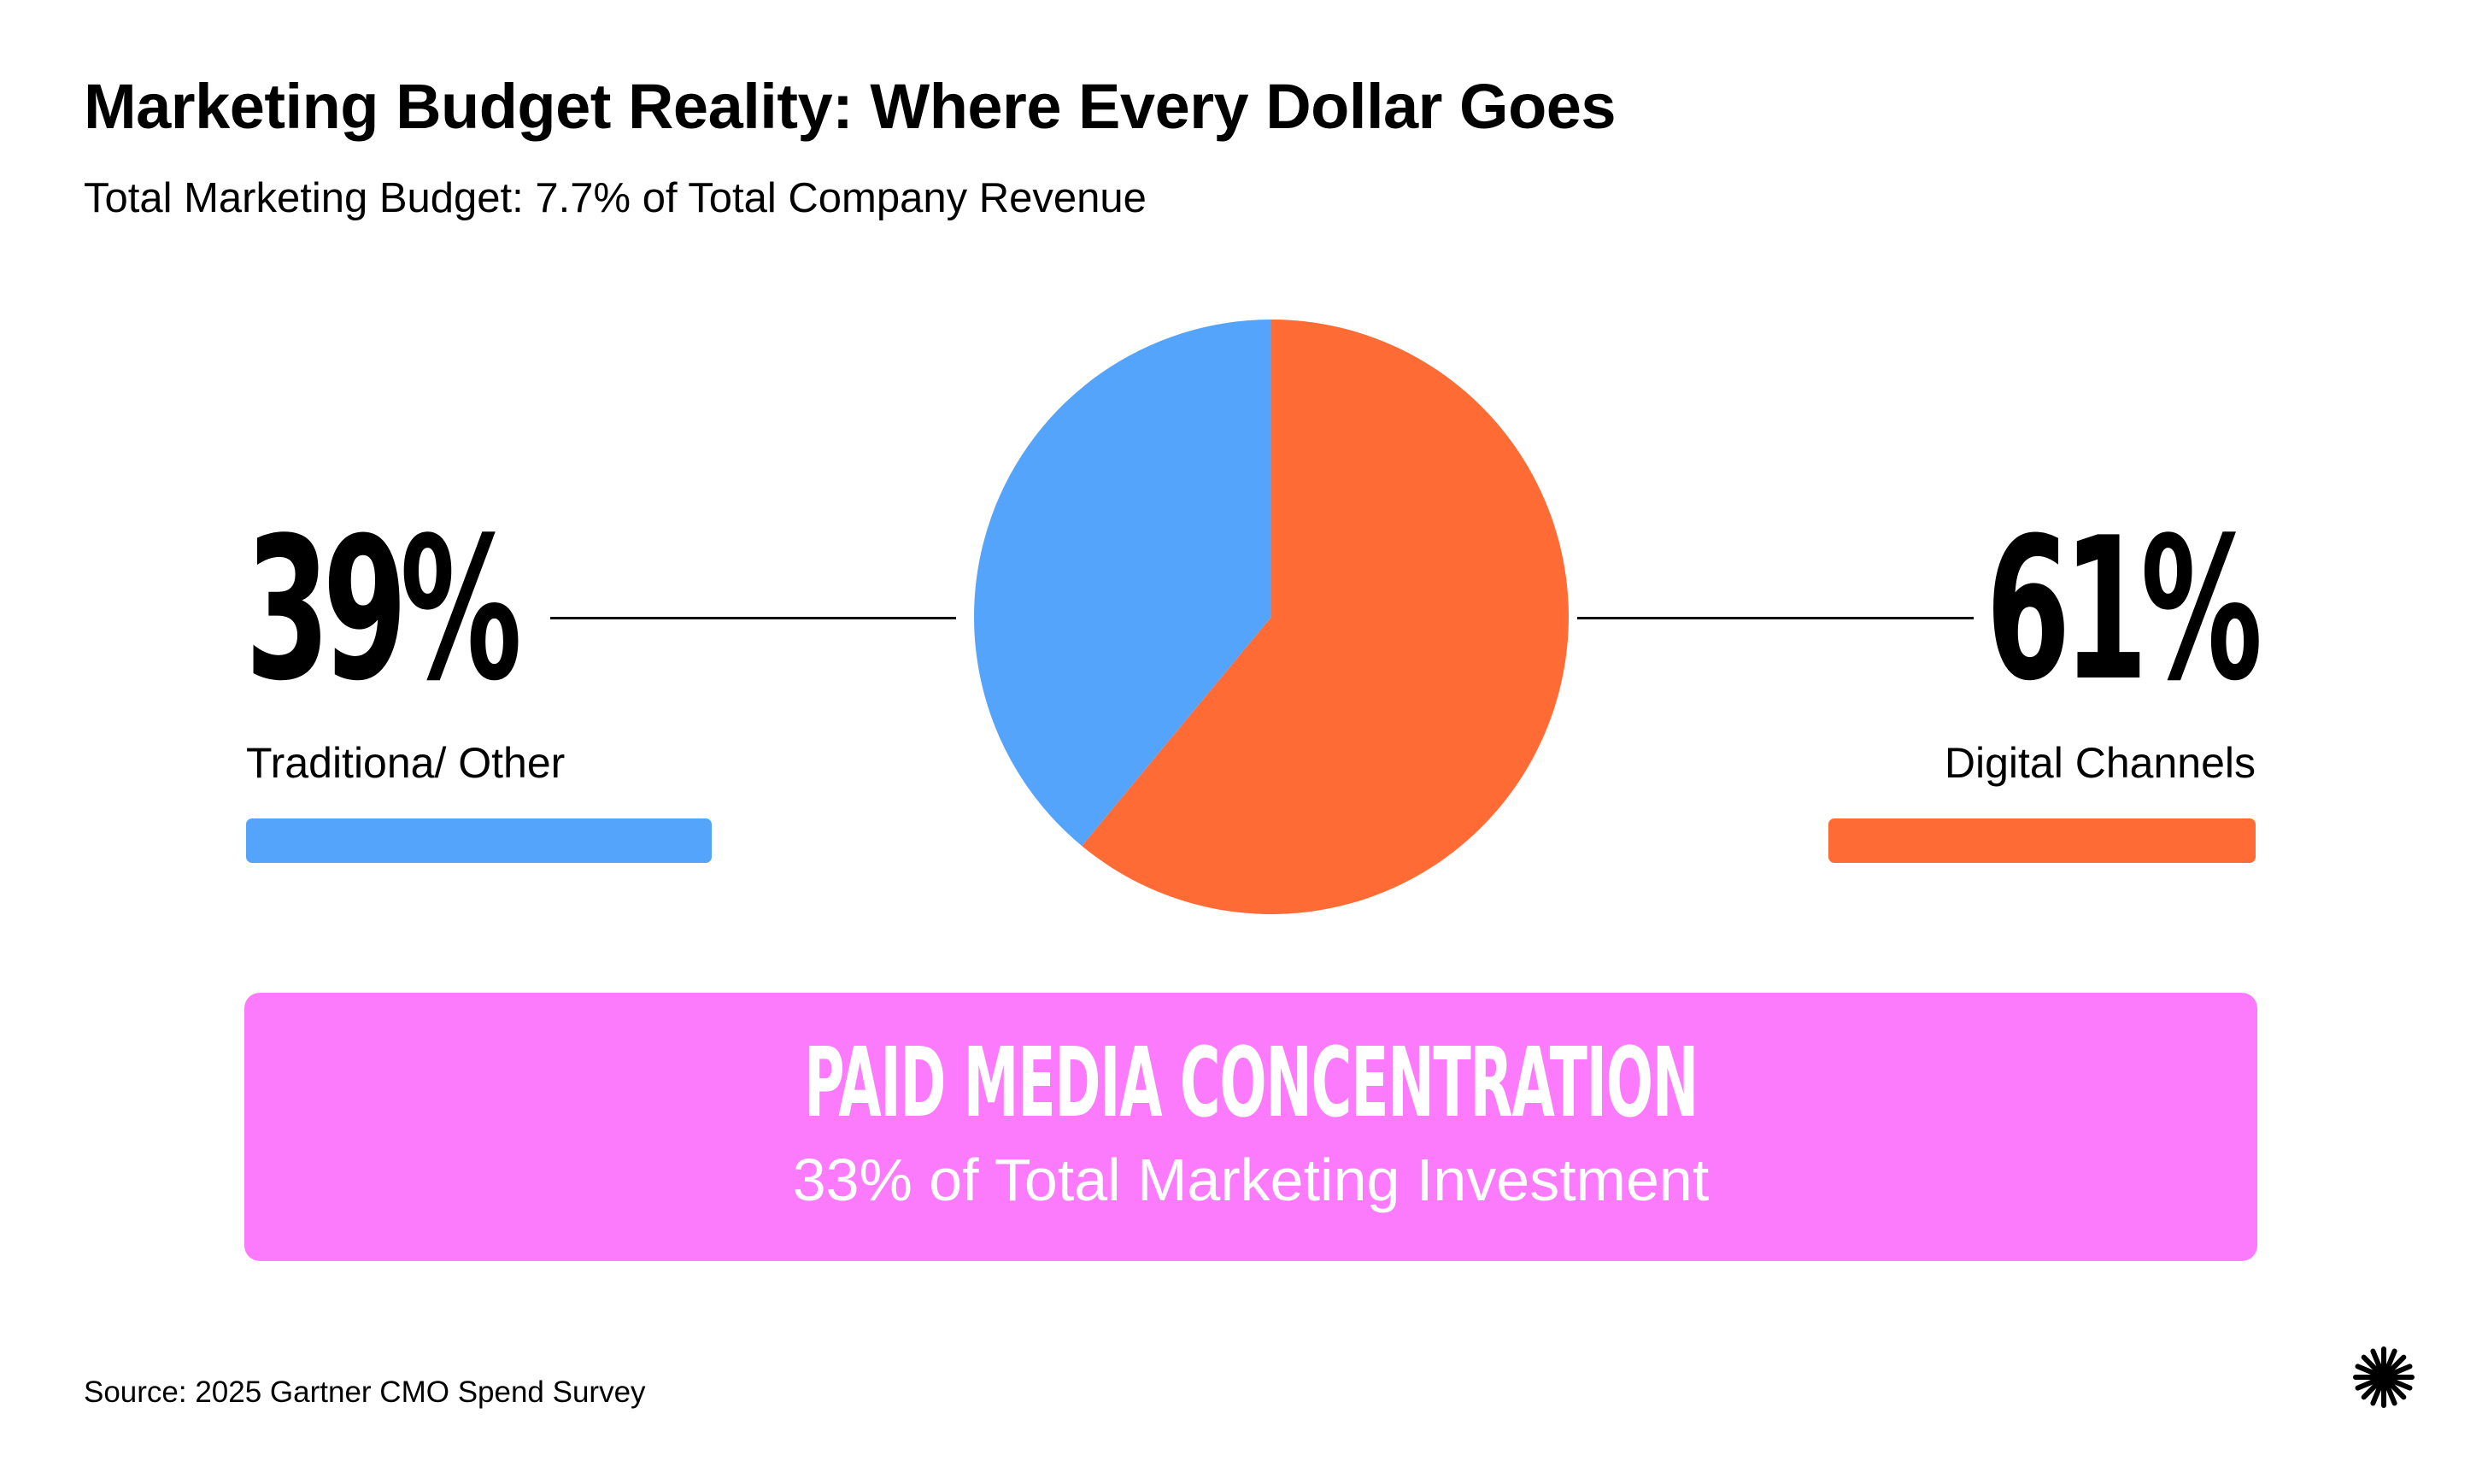 The image size is (2488, 1484). Describe the element at coordinates (2384, 1377) in the screenshot. I see `starburst-icon` at that location.